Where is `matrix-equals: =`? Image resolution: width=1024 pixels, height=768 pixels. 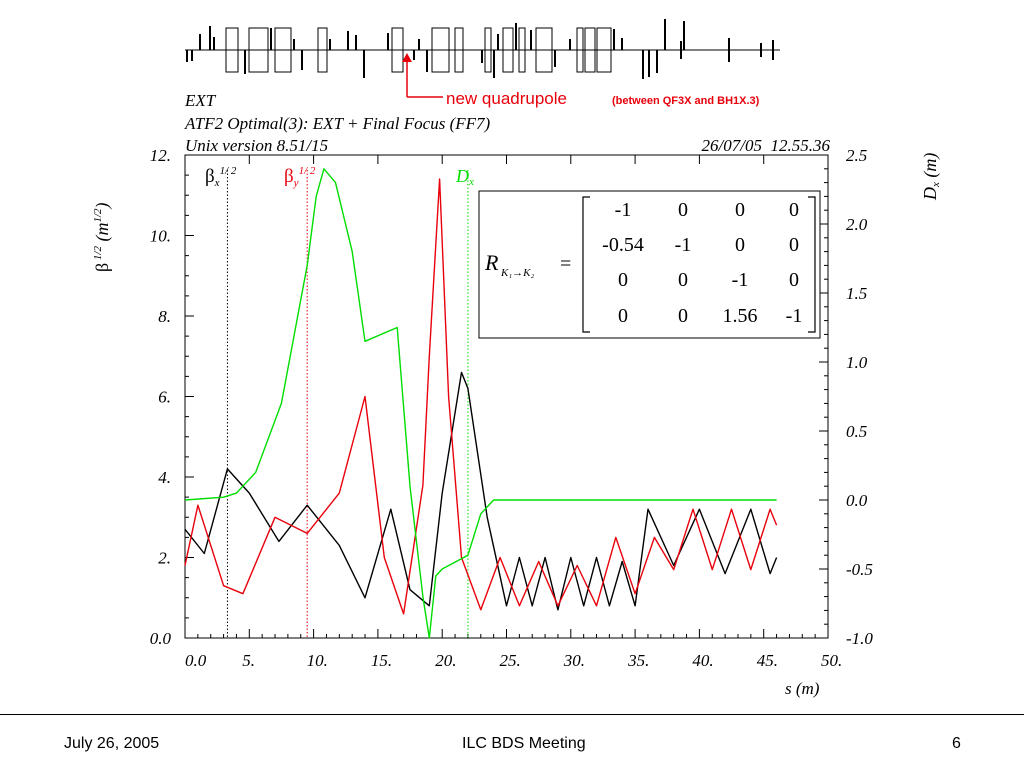 matrix-equals: = is located at coordinates (565, 264).